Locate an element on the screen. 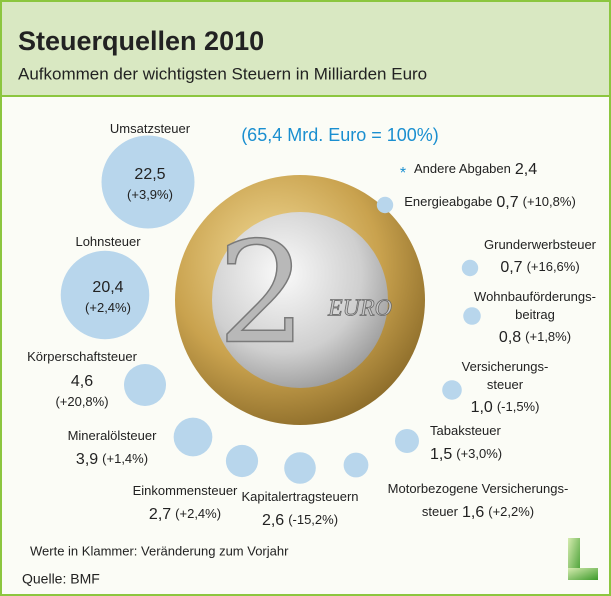 The height and width of the screenshot is (596, 611). value-label: 1,6 is located at coordinates (473, 512).